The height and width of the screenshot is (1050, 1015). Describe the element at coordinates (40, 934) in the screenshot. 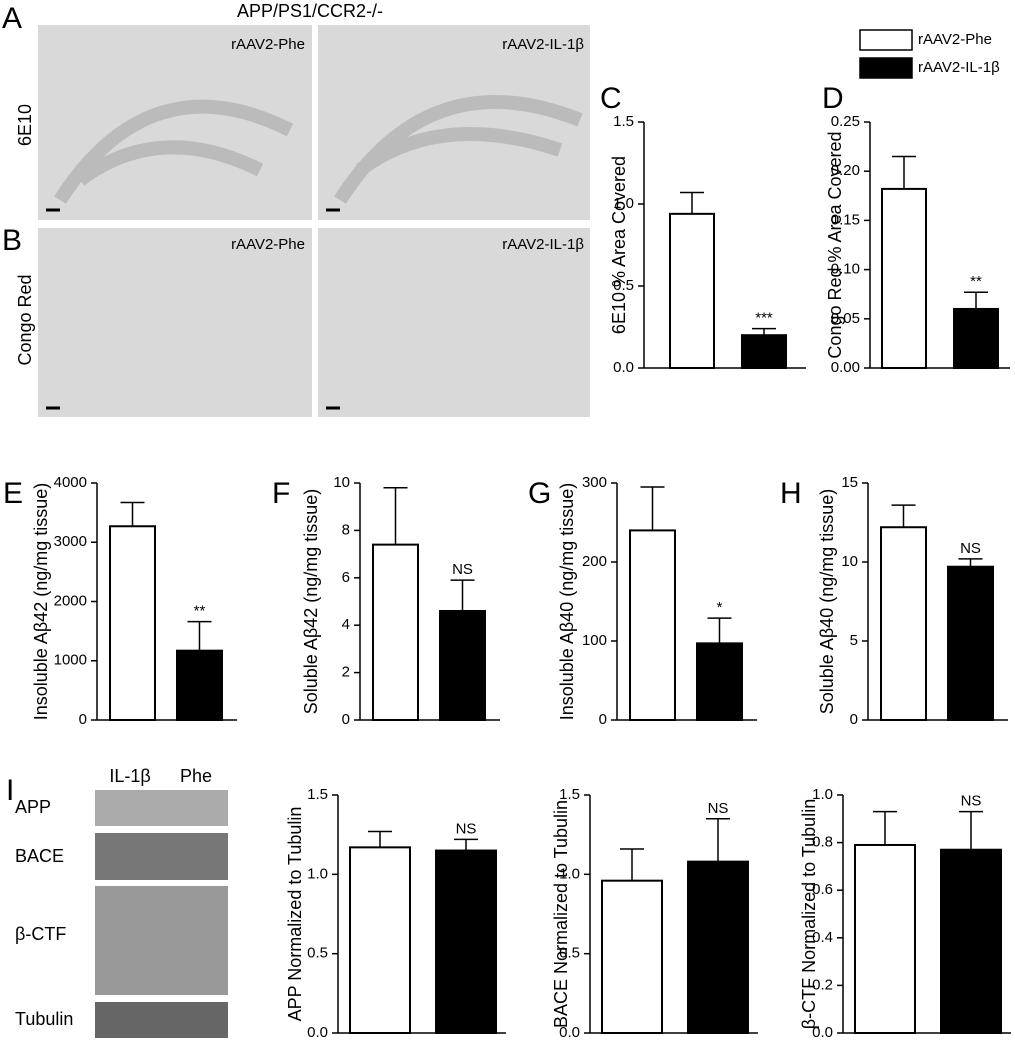

I see `band-label: β-CTF` at that location.